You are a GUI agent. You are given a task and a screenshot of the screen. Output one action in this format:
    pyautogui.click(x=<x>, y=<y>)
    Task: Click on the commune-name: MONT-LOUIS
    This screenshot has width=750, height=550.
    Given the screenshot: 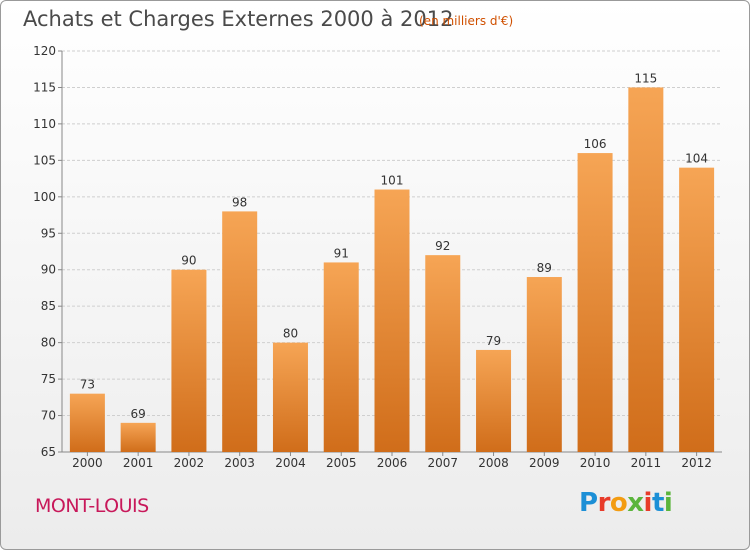 What is the action you would take?
    pyautogui.click(x=92, y=506)
    